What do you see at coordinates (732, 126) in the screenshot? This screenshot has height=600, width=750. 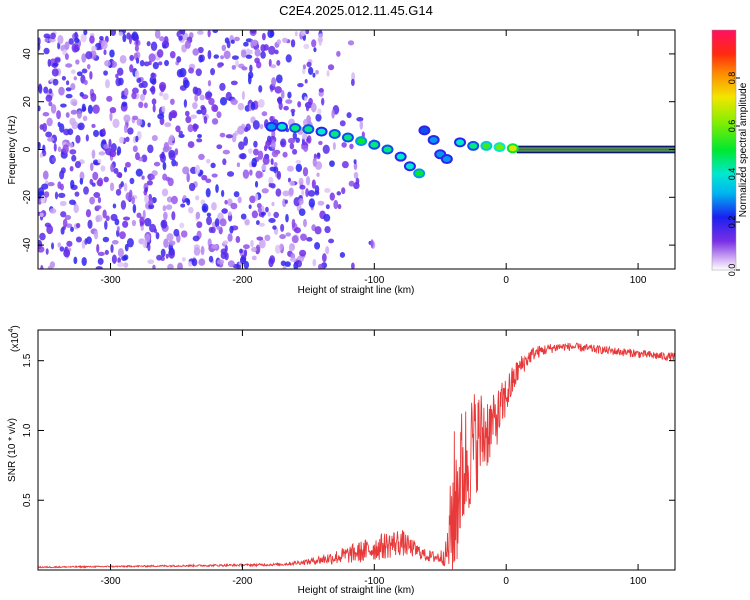 I see `colorbar-tick-label: 0.6` at bounding box center [732, 126].